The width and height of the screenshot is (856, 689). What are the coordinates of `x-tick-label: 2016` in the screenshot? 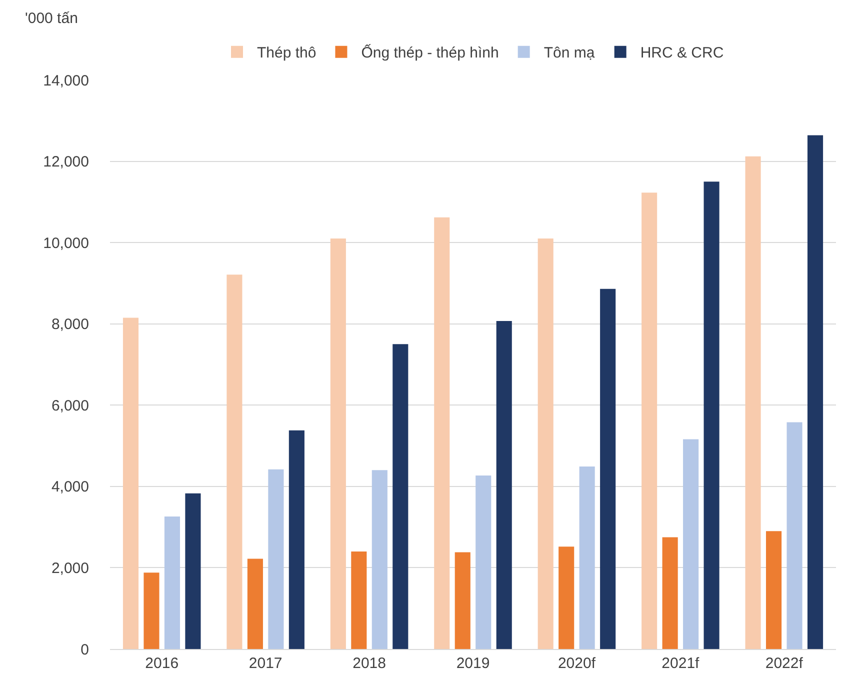 It's located at (162, 663).